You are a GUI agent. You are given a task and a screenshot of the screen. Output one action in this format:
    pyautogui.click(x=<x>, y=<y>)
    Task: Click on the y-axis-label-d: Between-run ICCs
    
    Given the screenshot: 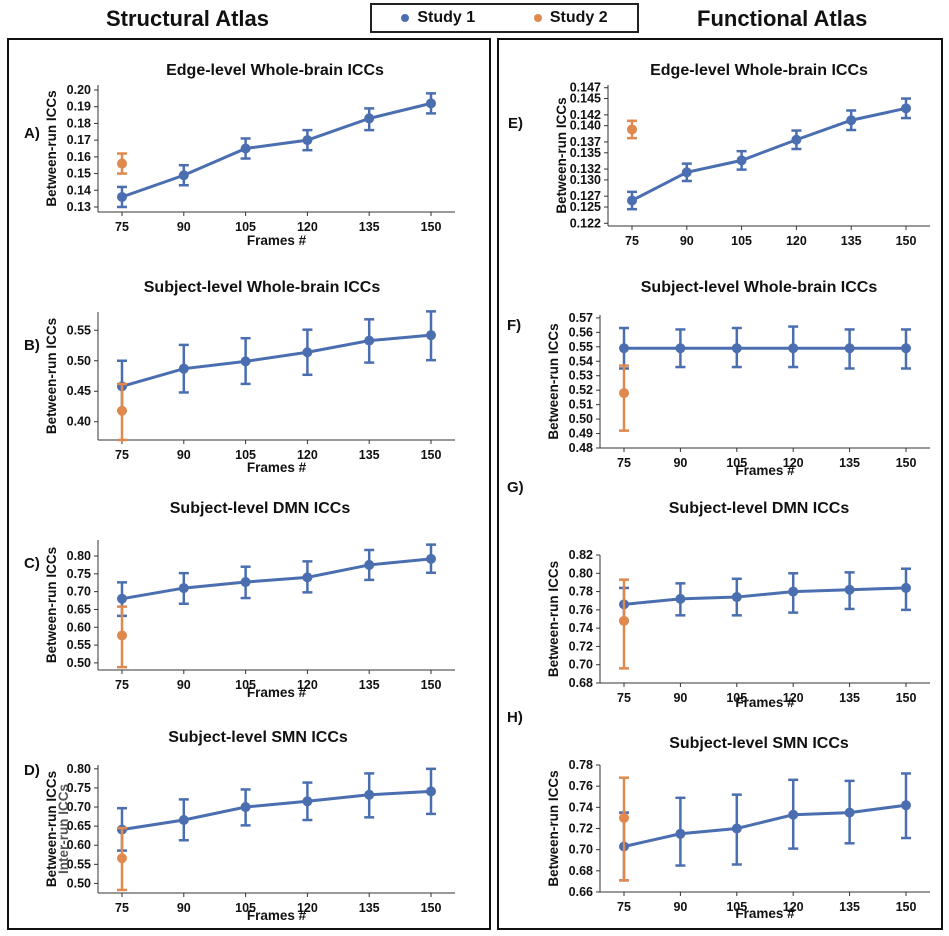 What is the action you would take?
    pyautogui.click(x=51, y=829)
    